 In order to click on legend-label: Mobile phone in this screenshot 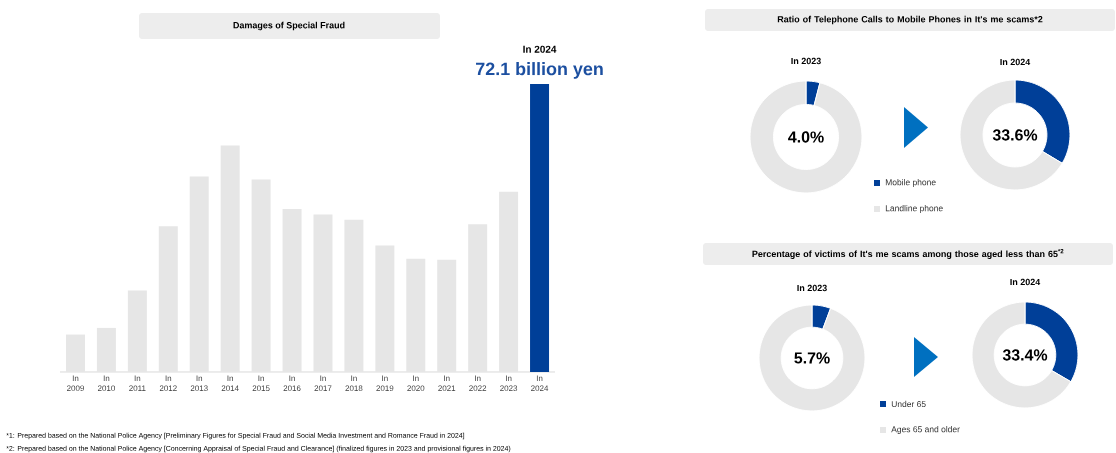, I will do `click(910, 183)`.